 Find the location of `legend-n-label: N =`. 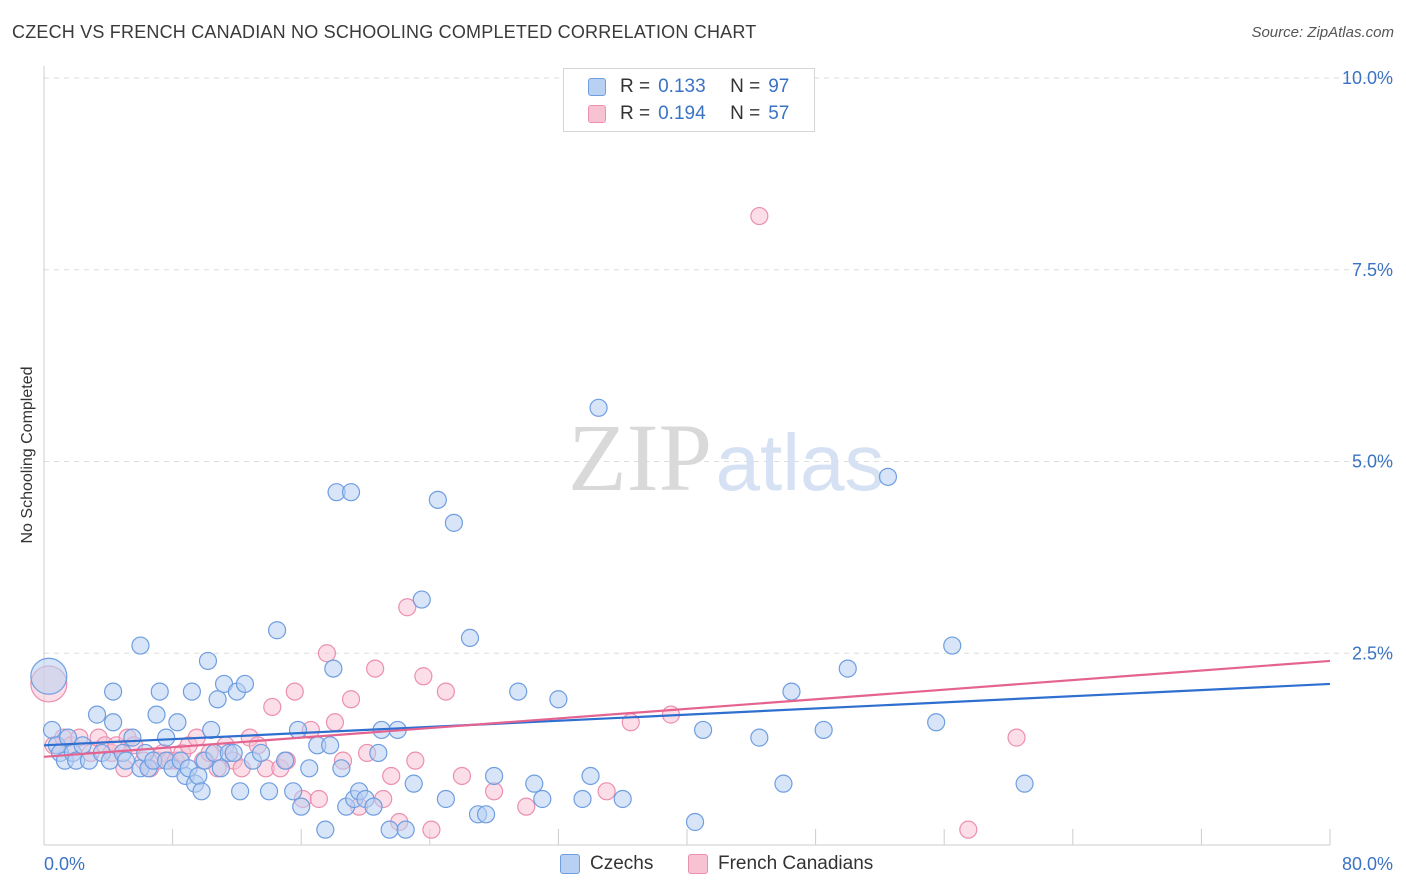

legend-n-label: N = is located at coordinates (745, 86).